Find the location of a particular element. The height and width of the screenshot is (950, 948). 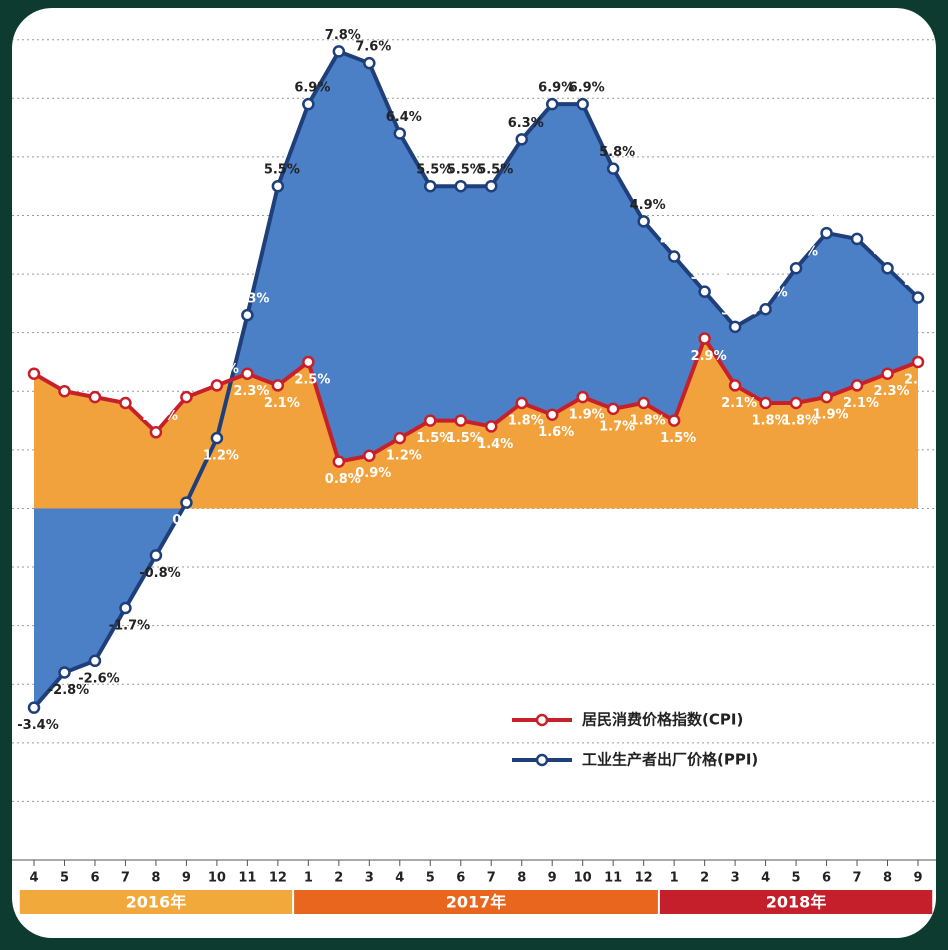

year-label: 2018年 is located at coordinates (796, 902).